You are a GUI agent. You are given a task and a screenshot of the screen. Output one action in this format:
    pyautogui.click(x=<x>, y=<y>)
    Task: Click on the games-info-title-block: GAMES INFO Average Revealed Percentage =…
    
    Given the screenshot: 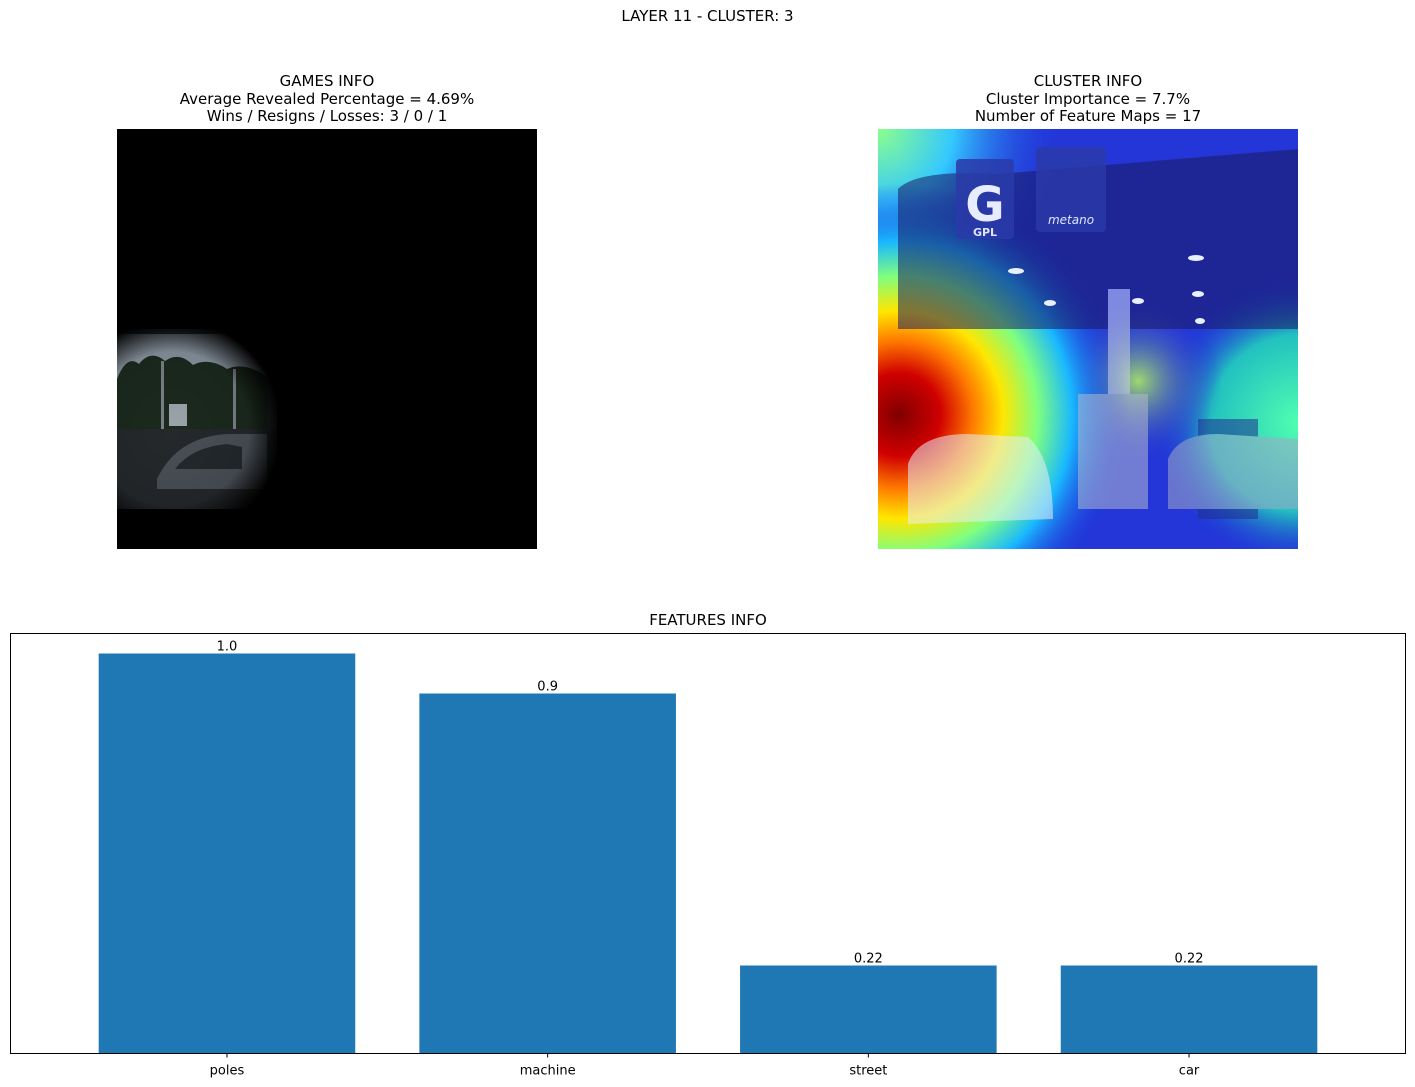 What is the action you would take?
    pyautogui.click(x=327, y=99)
    